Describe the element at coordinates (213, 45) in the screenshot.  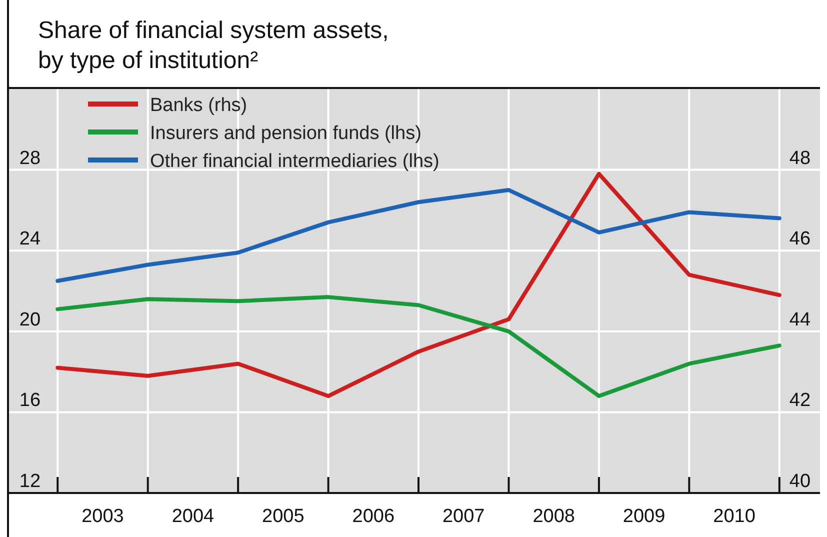
I see `chart-title: Share of financial system assets, by type of institution²` at that location.